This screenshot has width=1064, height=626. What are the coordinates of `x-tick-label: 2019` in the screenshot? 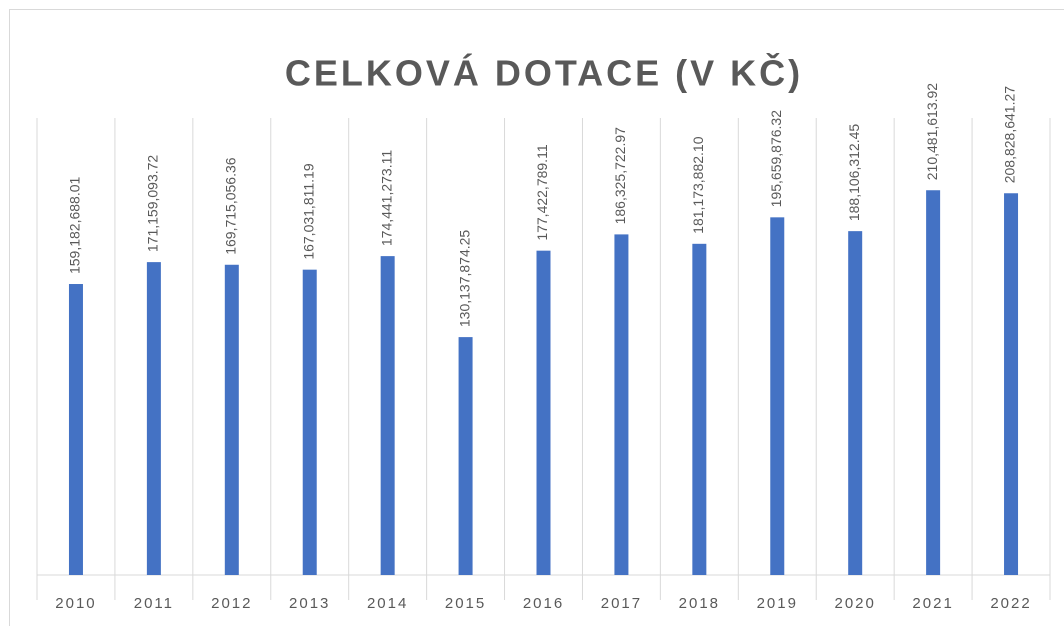 It's located at (777, 603).